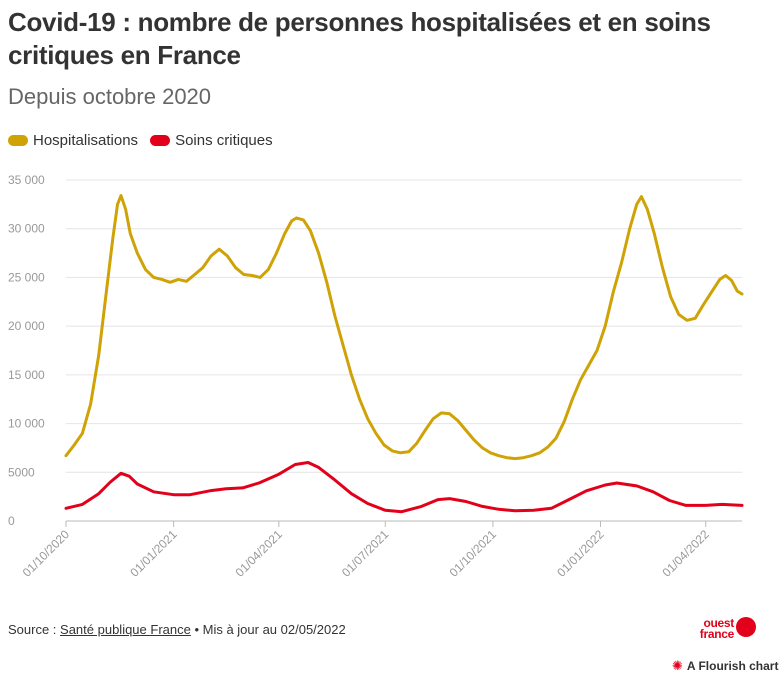 The height and width of the screenshot is (681, 779). What do you see at coordinates (110, 96) in the screenshot?
I see `chart-subtitle: Depuis octobre 2020` at bounding box center [110, 96].